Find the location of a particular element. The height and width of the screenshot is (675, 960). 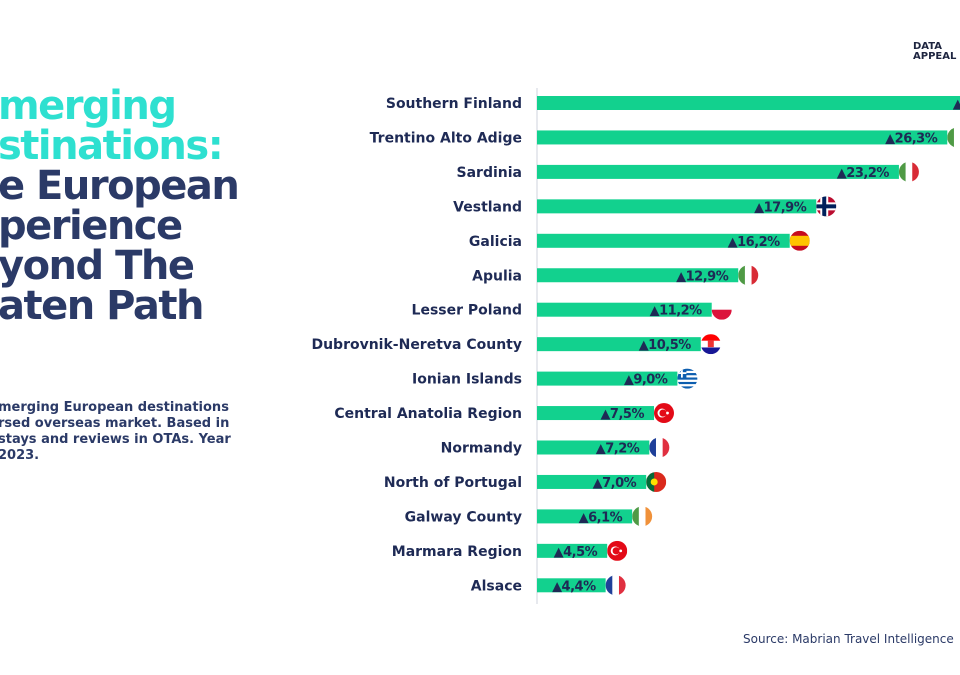

category-label: North of Portugal is located at coordinates (453, 483).